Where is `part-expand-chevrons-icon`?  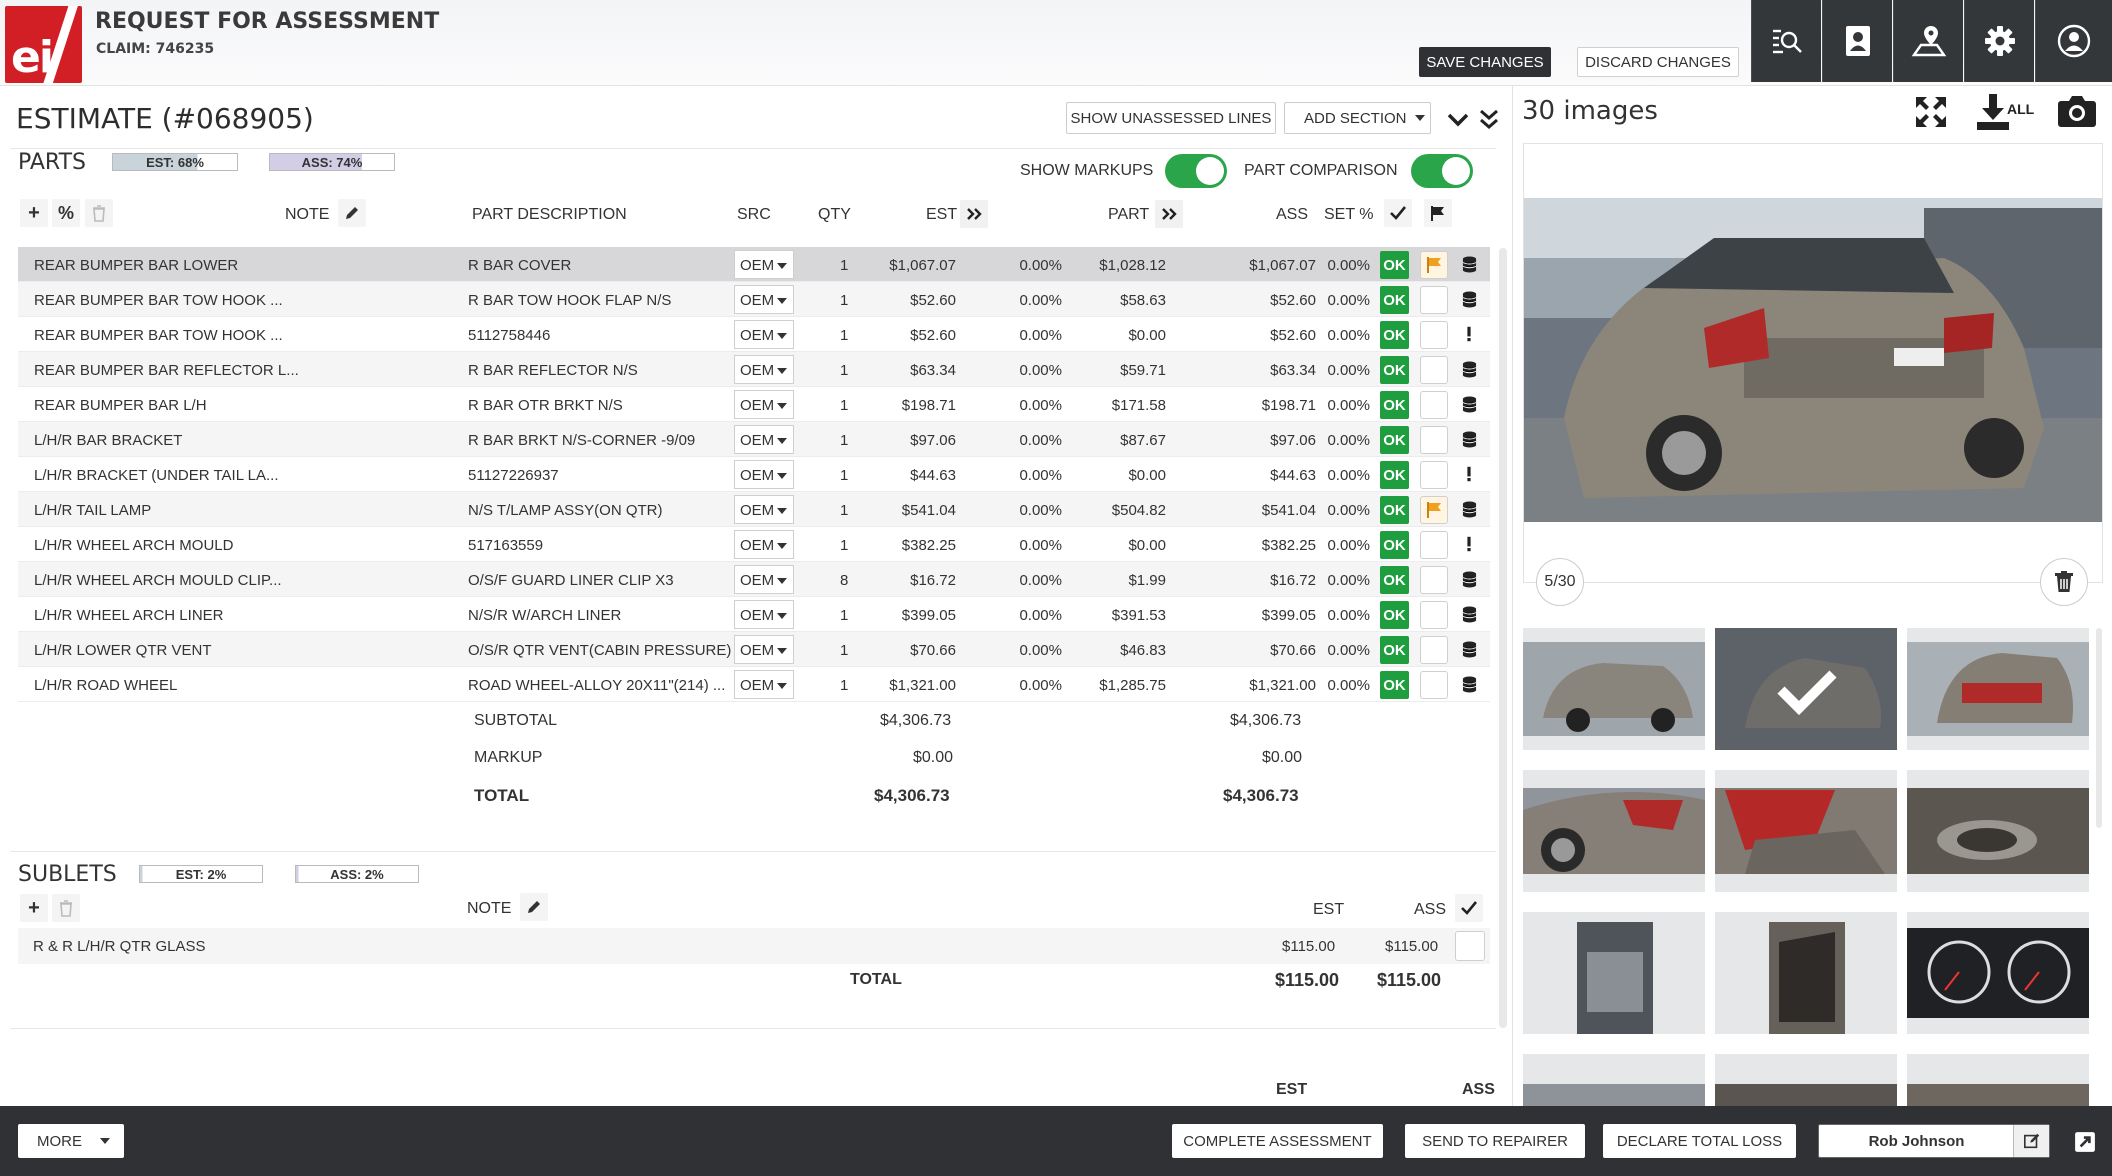
part-expand-chevrons-icon is located at coordinates (1169, 214).